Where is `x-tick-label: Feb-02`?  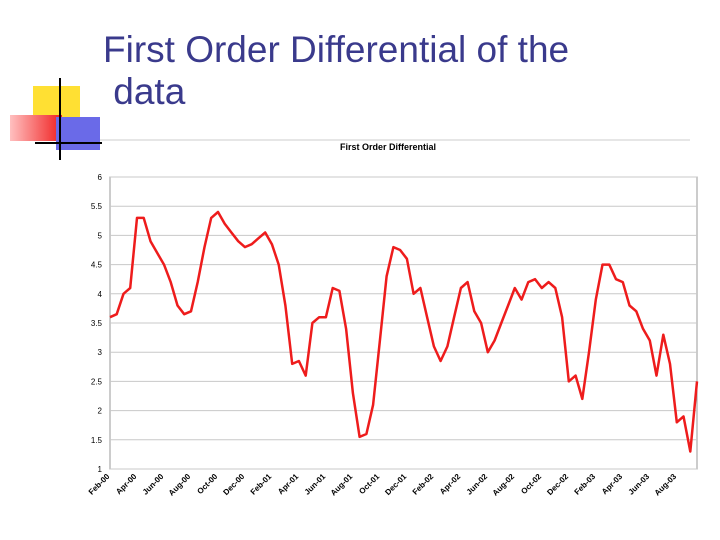 x-tick-label: Feb-02 is located at coordinates (423, 484).